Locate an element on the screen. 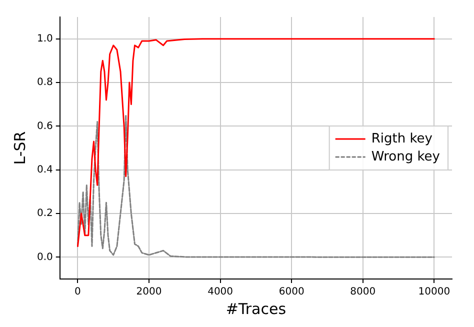 This screenshot has width=474, height=327. y-tick-label: 0.6 is located at coordinates (44, 126).